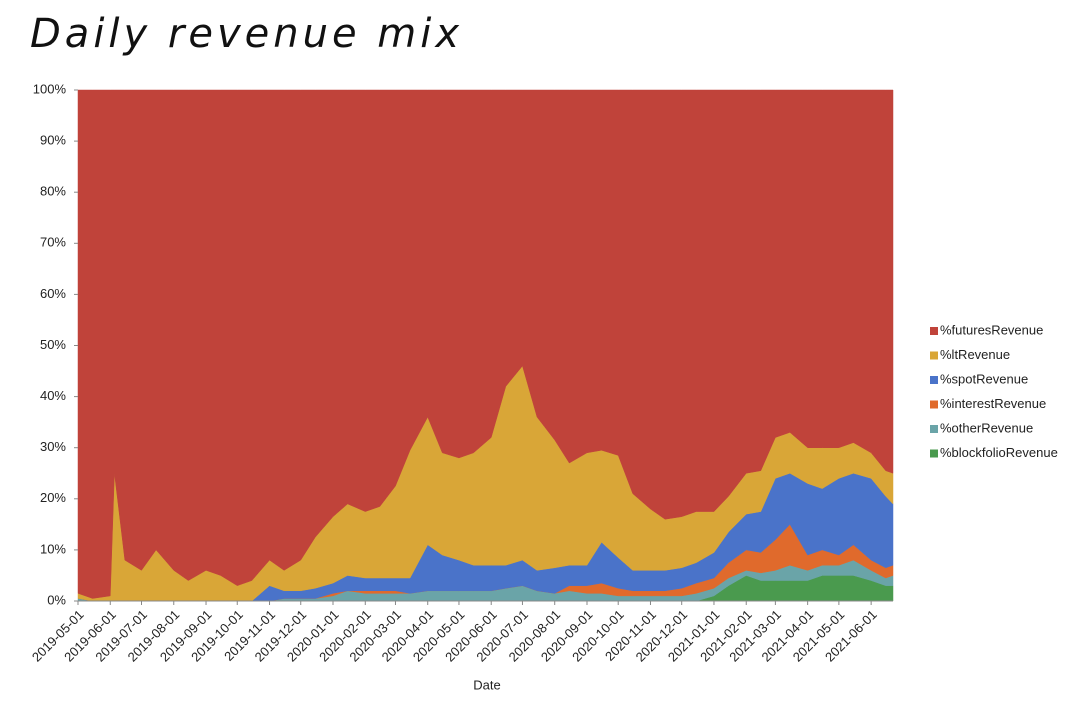 Image resolution: width=1080 pixels, height=702 pixels. Describe the element at coordinates (993, 403) in the screenshot. I see `legend-label: %interestRevenue` at that location.